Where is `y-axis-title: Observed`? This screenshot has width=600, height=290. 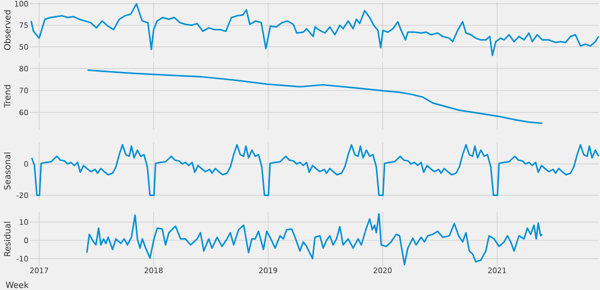 y-axis-title: Observed is located at coordinates (7, 30).